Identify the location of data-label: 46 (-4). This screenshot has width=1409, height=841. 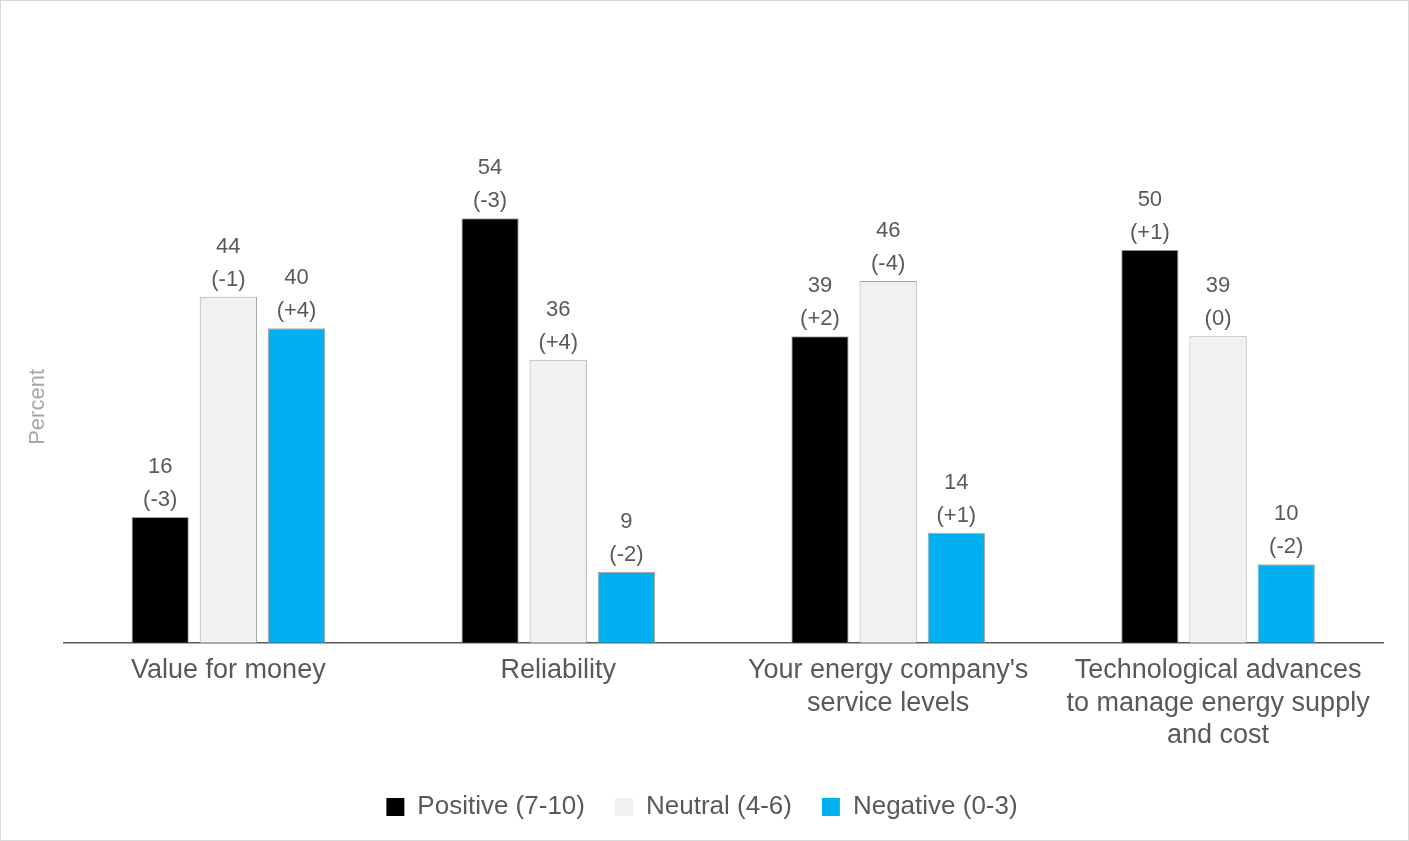
(888, 246).